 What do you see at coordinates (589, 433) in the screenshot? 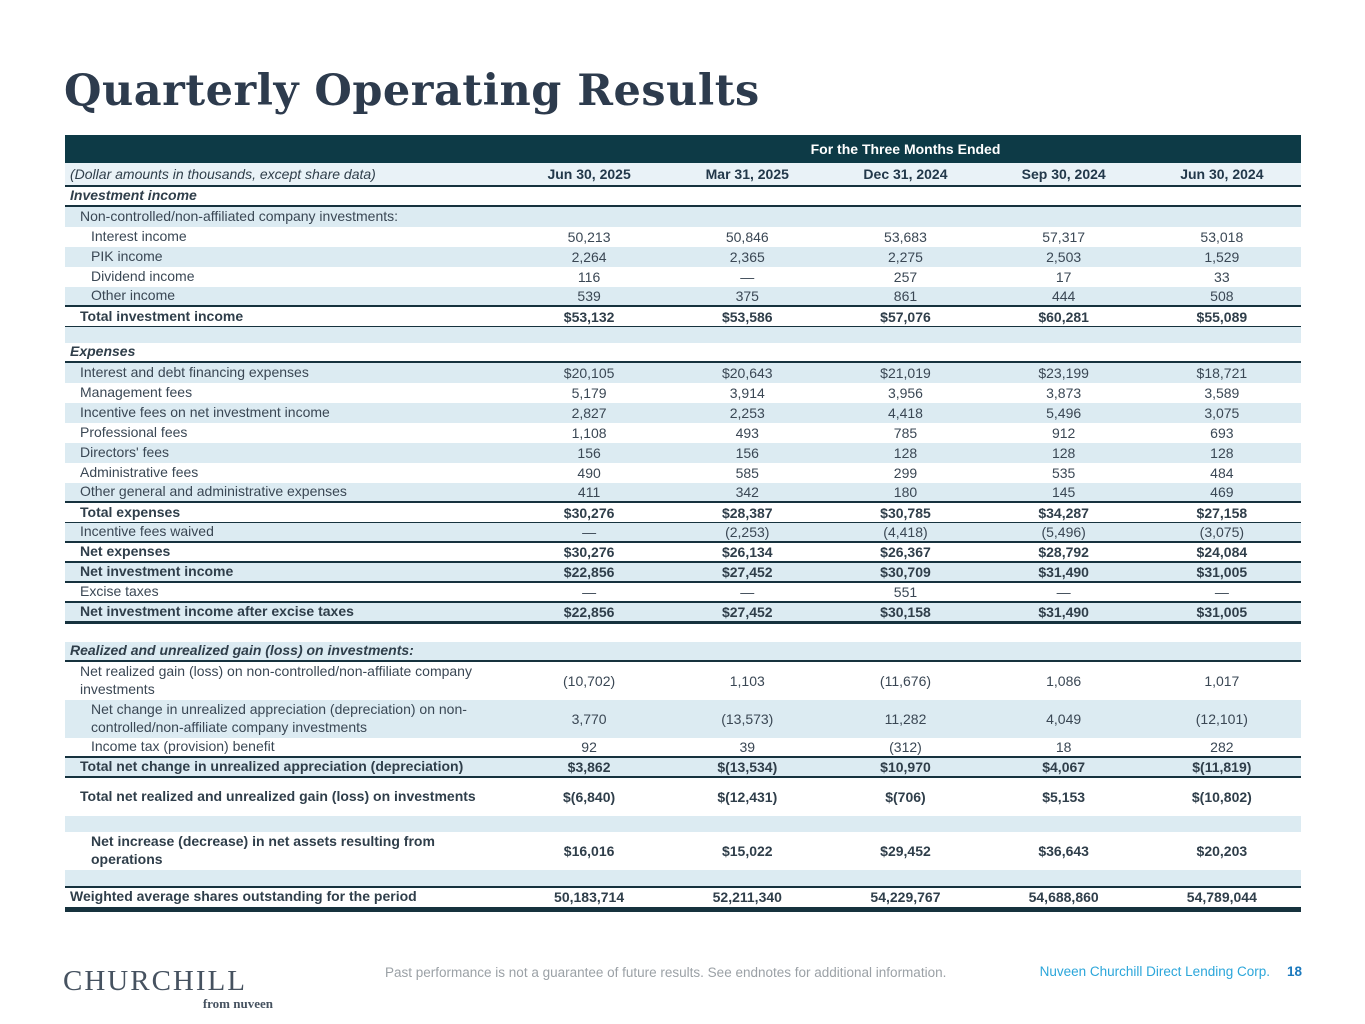
I see `cell-value: 1,108` at bounding box center [589, 433].